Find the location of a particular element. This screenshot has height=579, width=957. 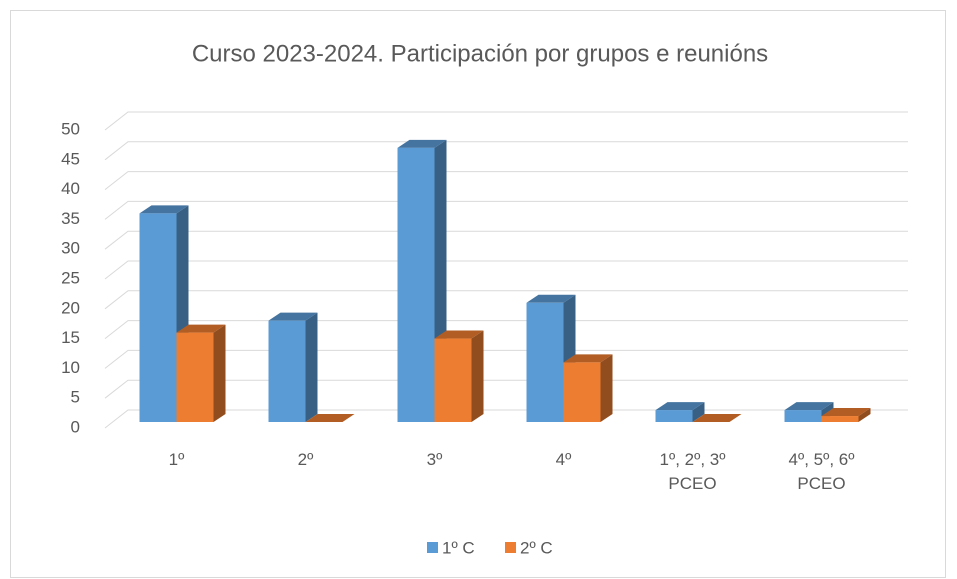

y-tick-label: 45 is located at coordinates (70, 158).